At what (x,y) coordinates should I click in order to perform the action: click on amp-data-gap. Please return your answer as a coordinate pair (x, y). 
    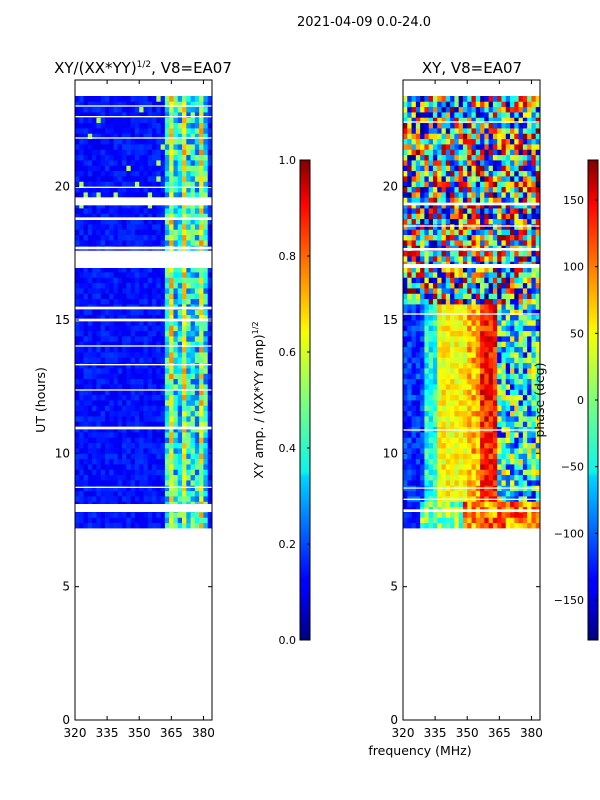
    Looking at the image, I should click on (143, 390).